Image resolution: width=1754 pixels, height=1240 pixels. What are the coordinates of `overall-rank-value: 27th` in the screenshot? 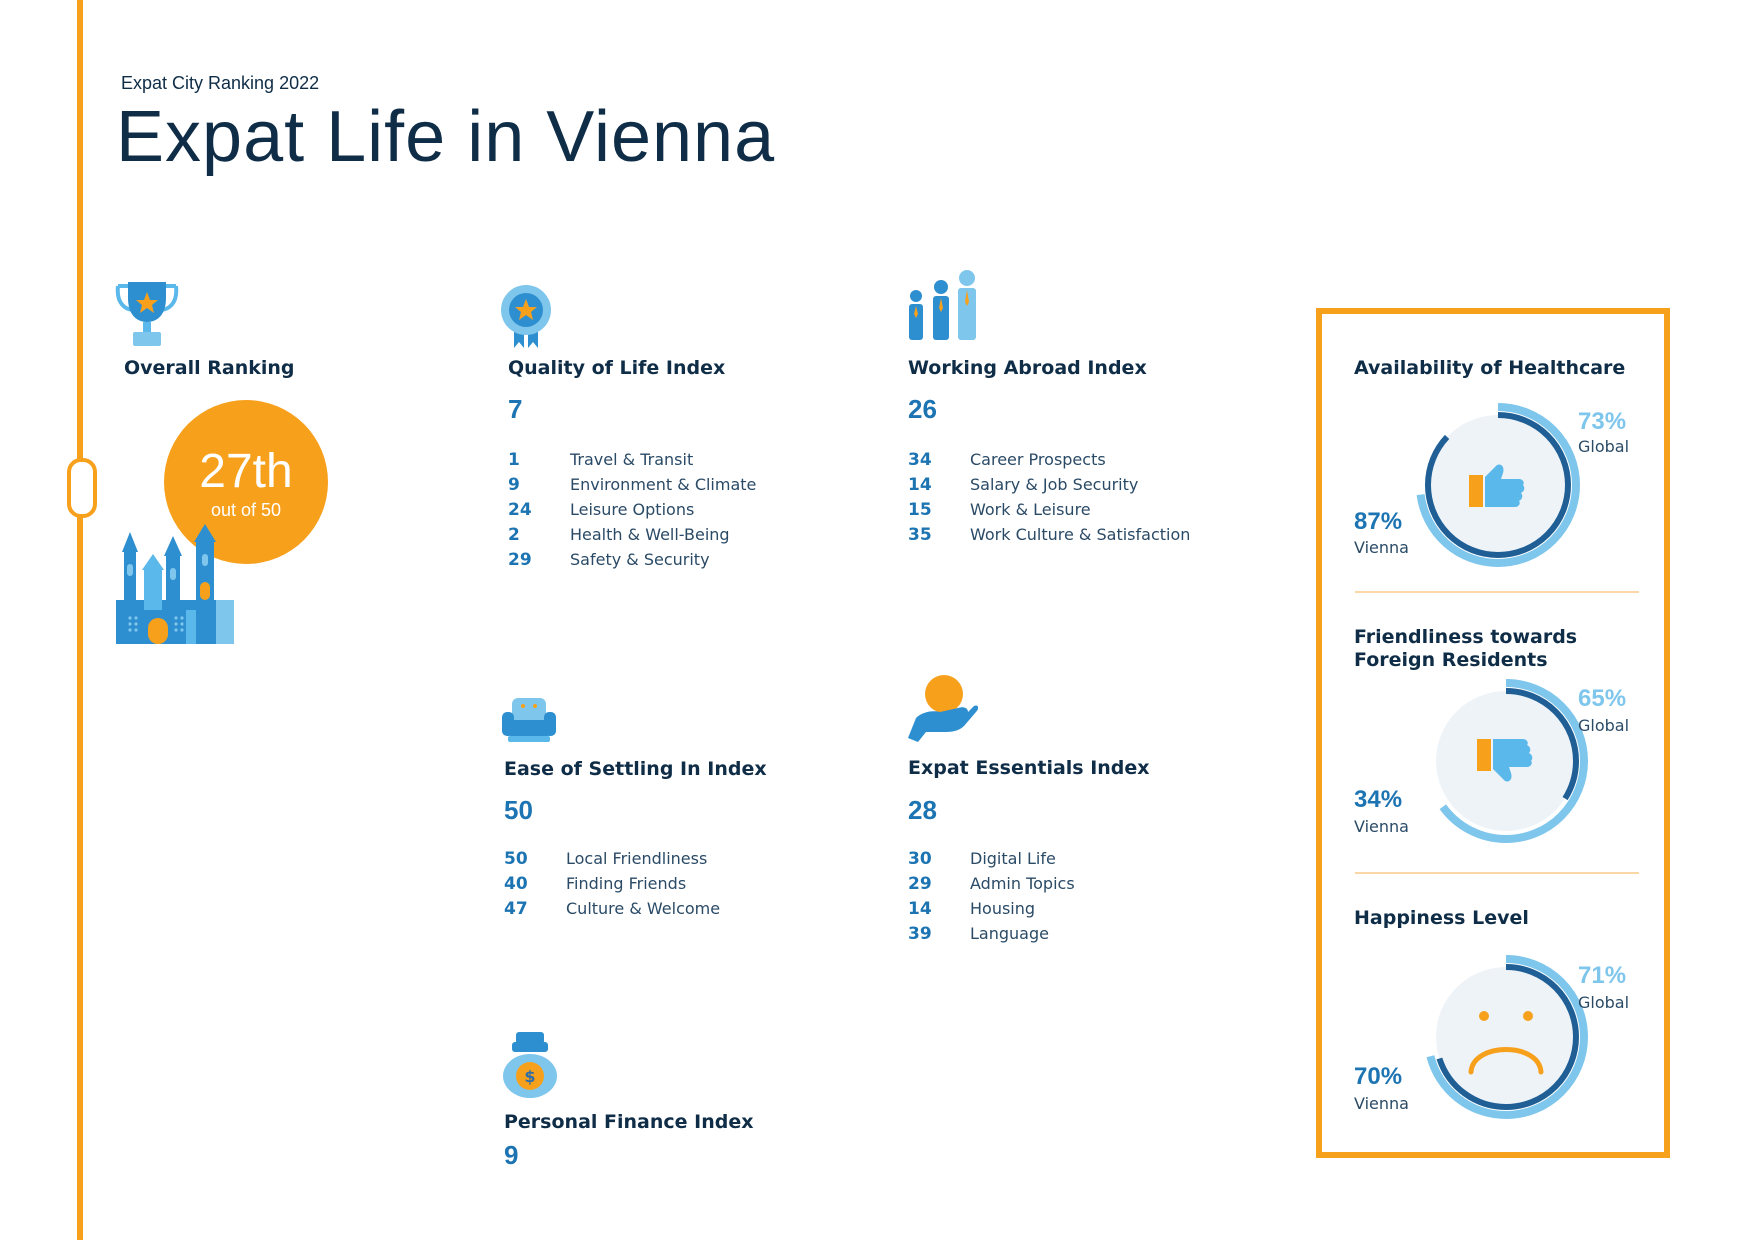 It's located at (246, 471).